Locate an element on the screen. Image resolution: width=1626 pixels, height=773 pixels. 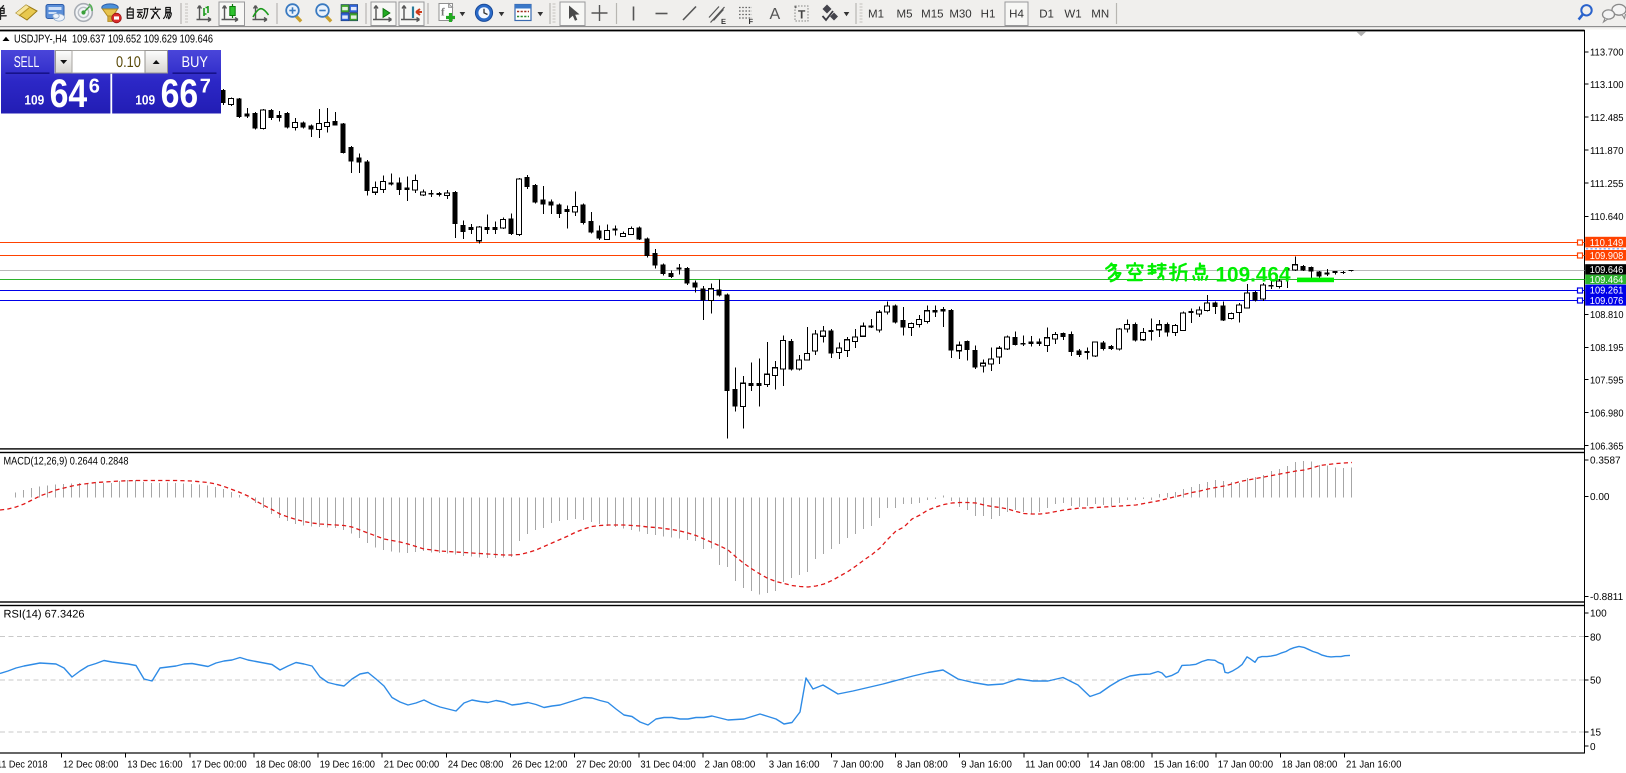
svg-text: 19 Dec 16:00 is located at coordinates (348, 765).